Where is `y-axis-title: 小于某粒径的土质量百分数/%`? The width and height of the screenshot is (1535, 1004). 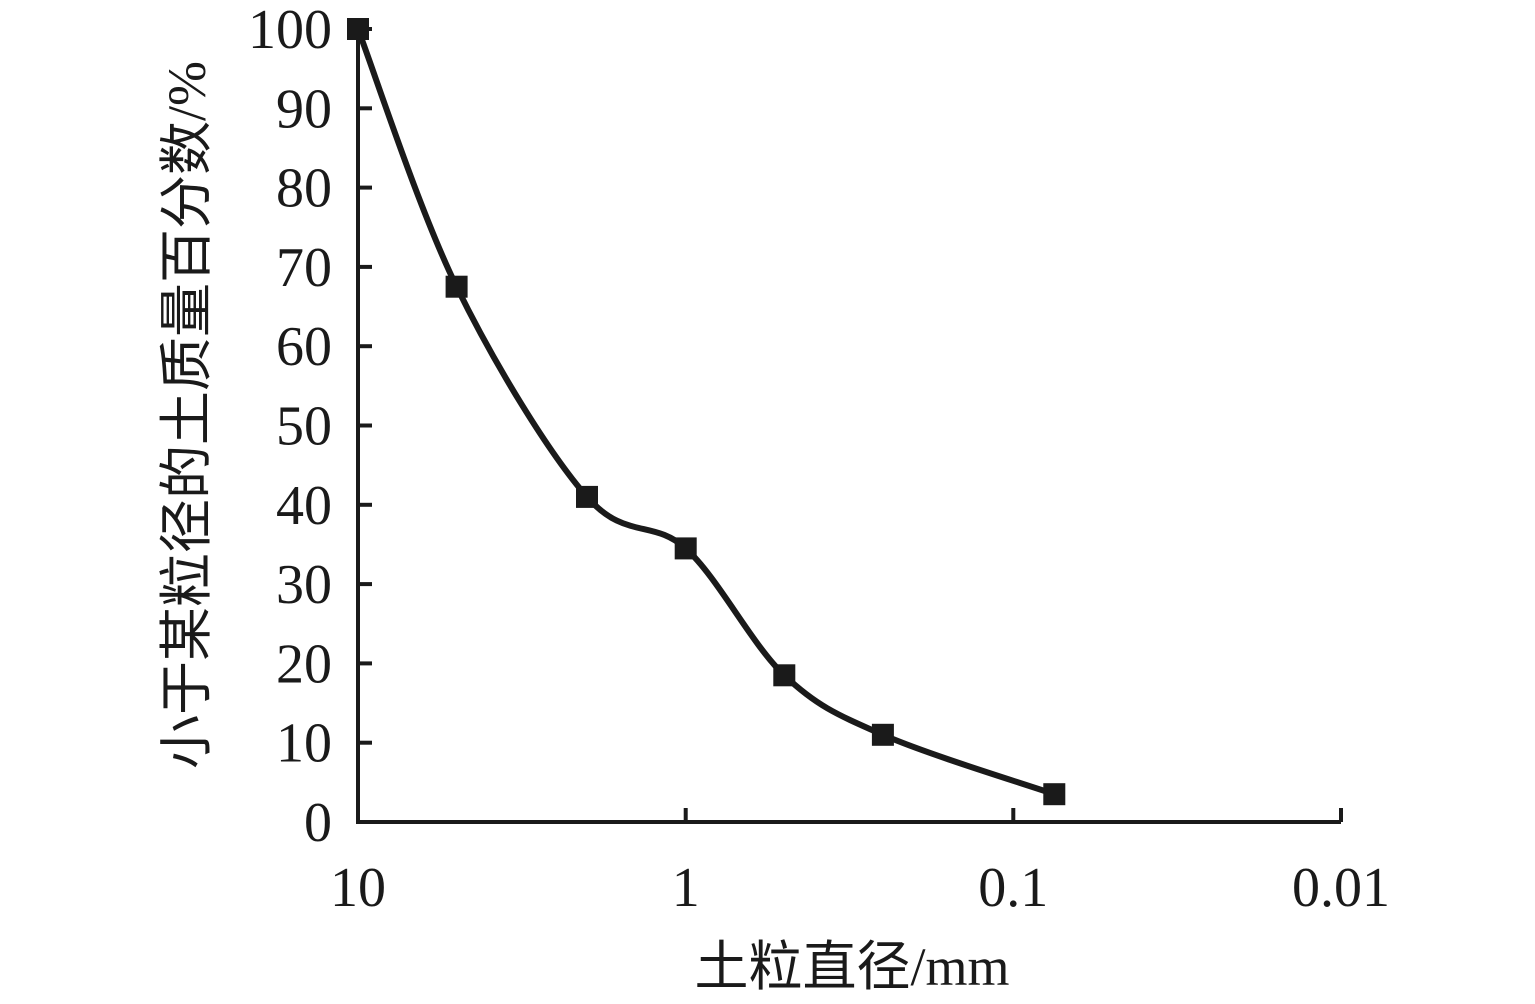 y-axis-title: 小于某粒径的土质量百分数/% is located at coordinates (187, 415).